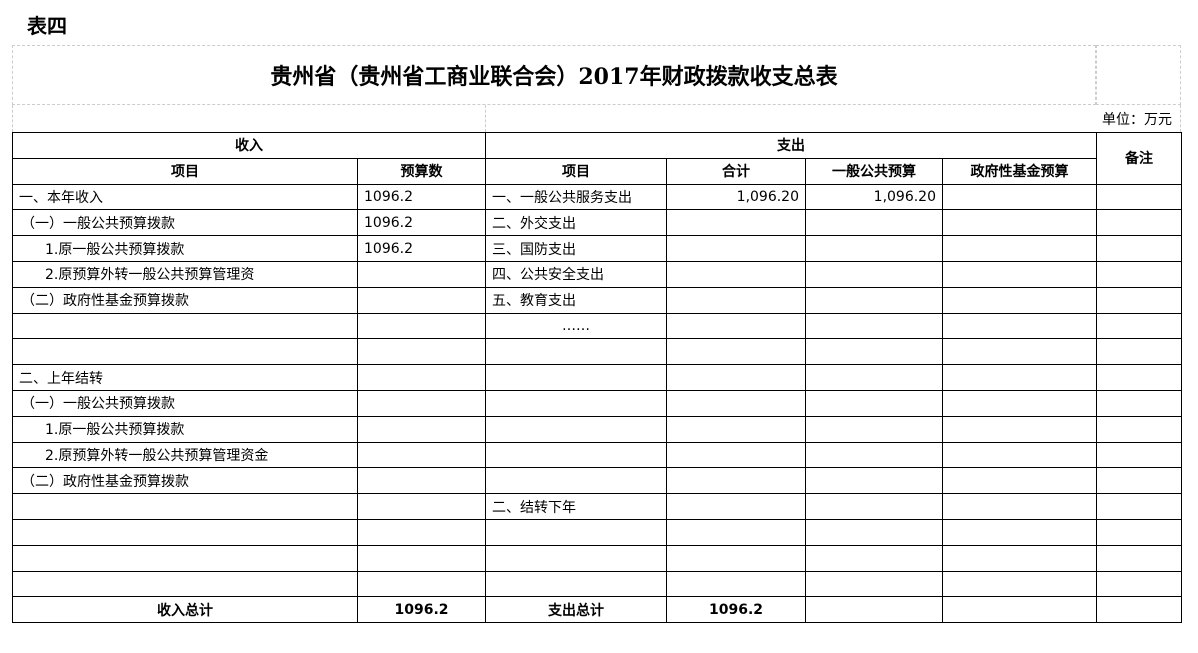 The image size is (1198, 653). I want to click on expense-header: 支出, so click(791, 145).